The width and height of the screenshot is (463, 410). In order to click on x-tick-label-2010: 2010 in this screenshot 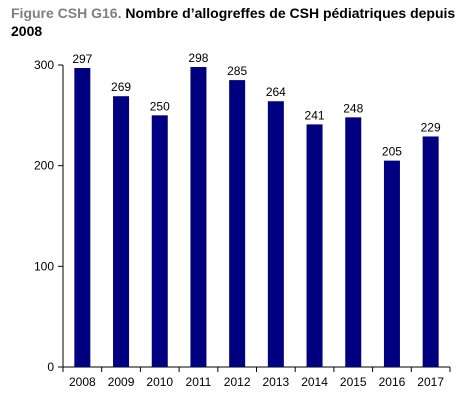, I will do `click(159, 382)`.